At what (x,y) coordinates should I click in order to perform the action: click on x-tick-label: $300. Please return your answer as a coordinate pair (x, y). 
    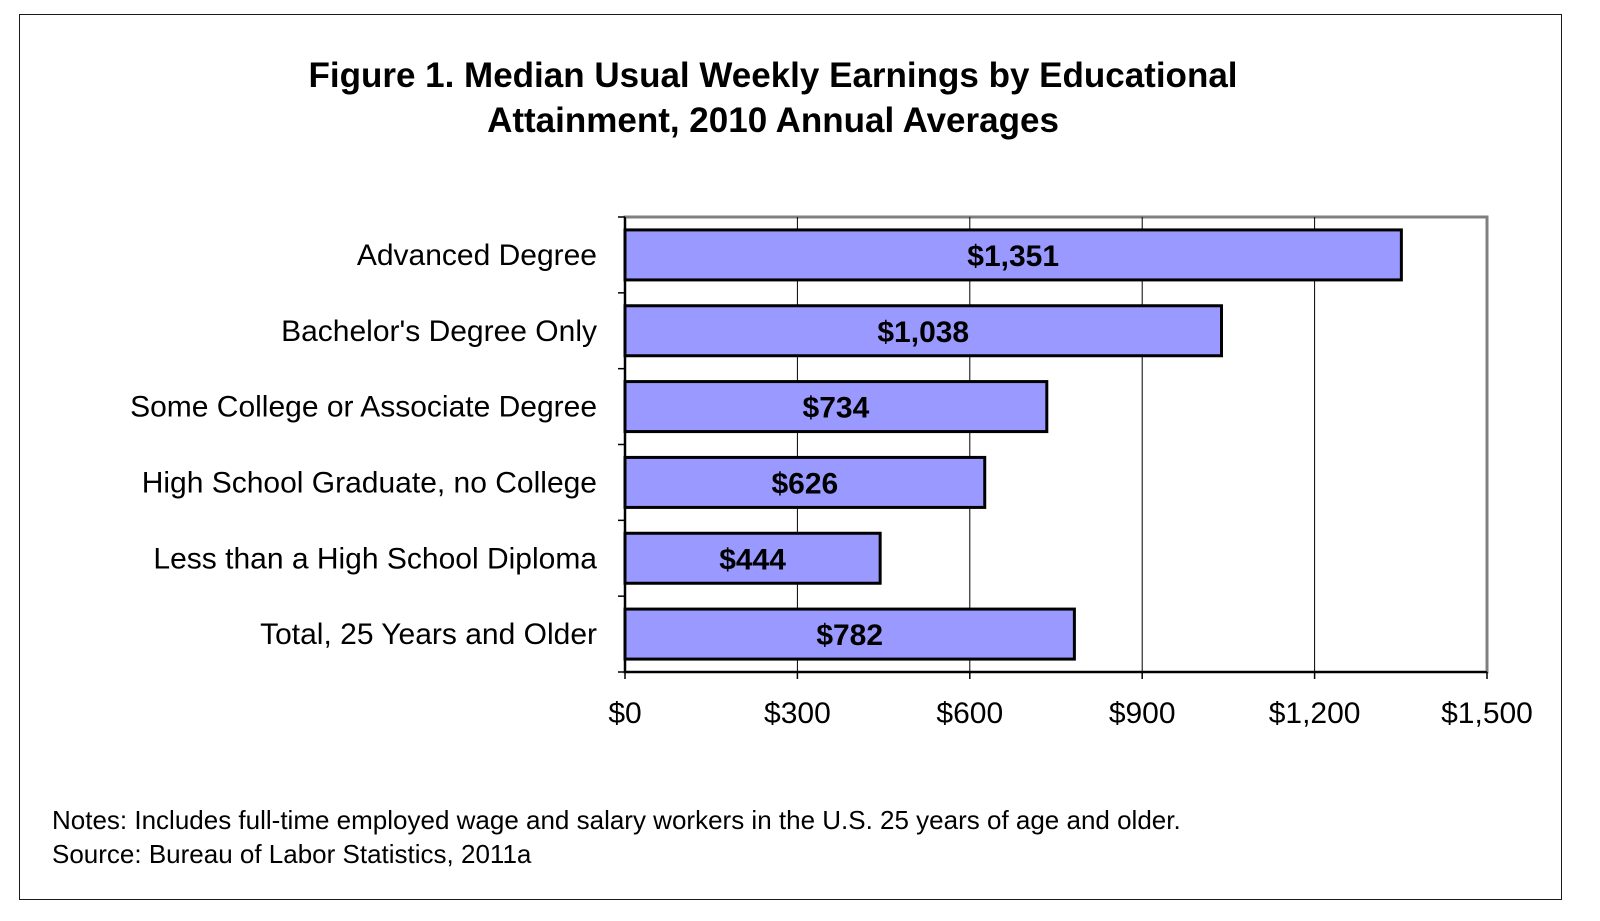
    Looking at the image, I should click on (797, 713).